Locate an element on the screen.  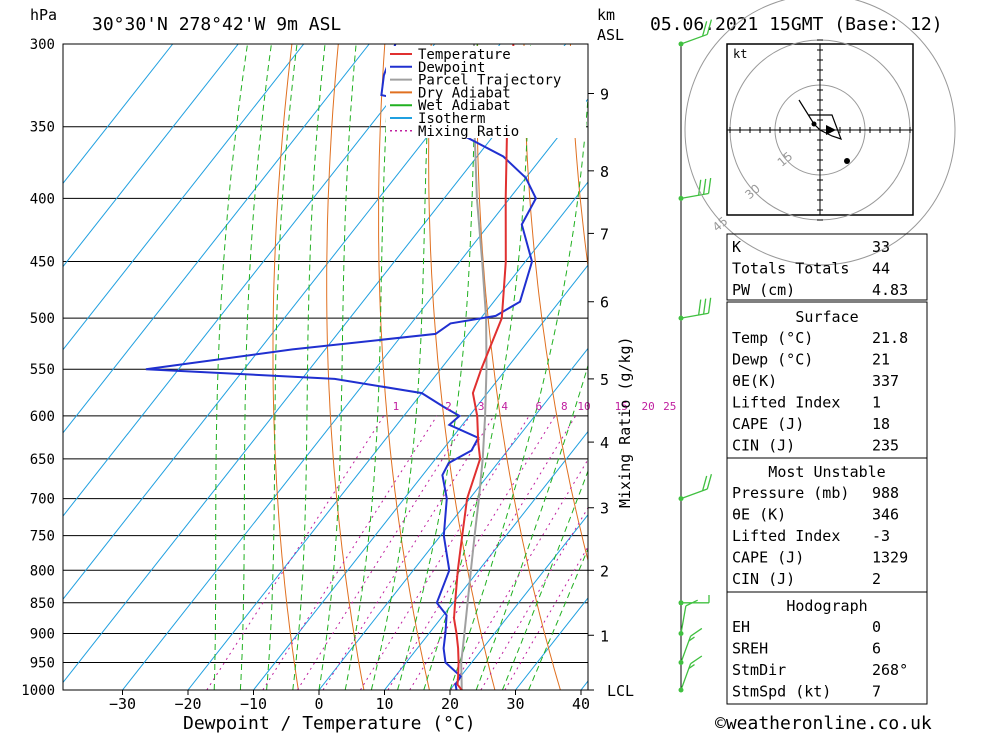
stats-label: Lifted Index is located at coordinates (786, 403).